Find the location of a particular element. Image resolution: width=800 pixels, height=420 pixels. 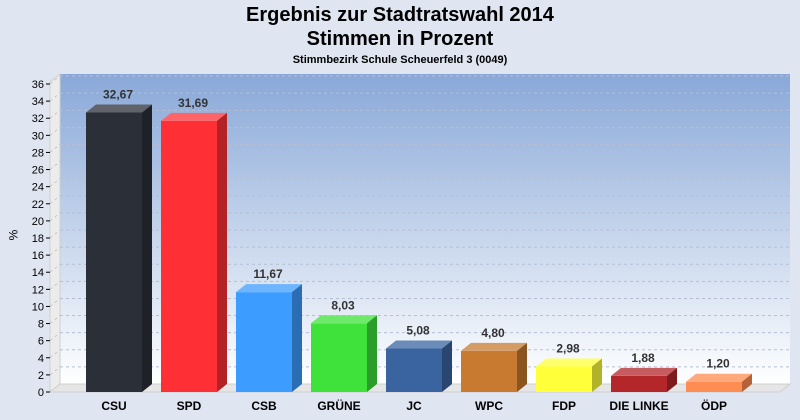

x-tick-label: SPD is located at coordinates (189, 406).